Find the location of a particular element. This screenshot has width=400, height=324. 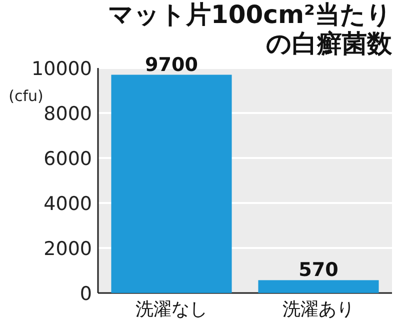

y-tick-label: 4000 is located at coordinates (68, 204).